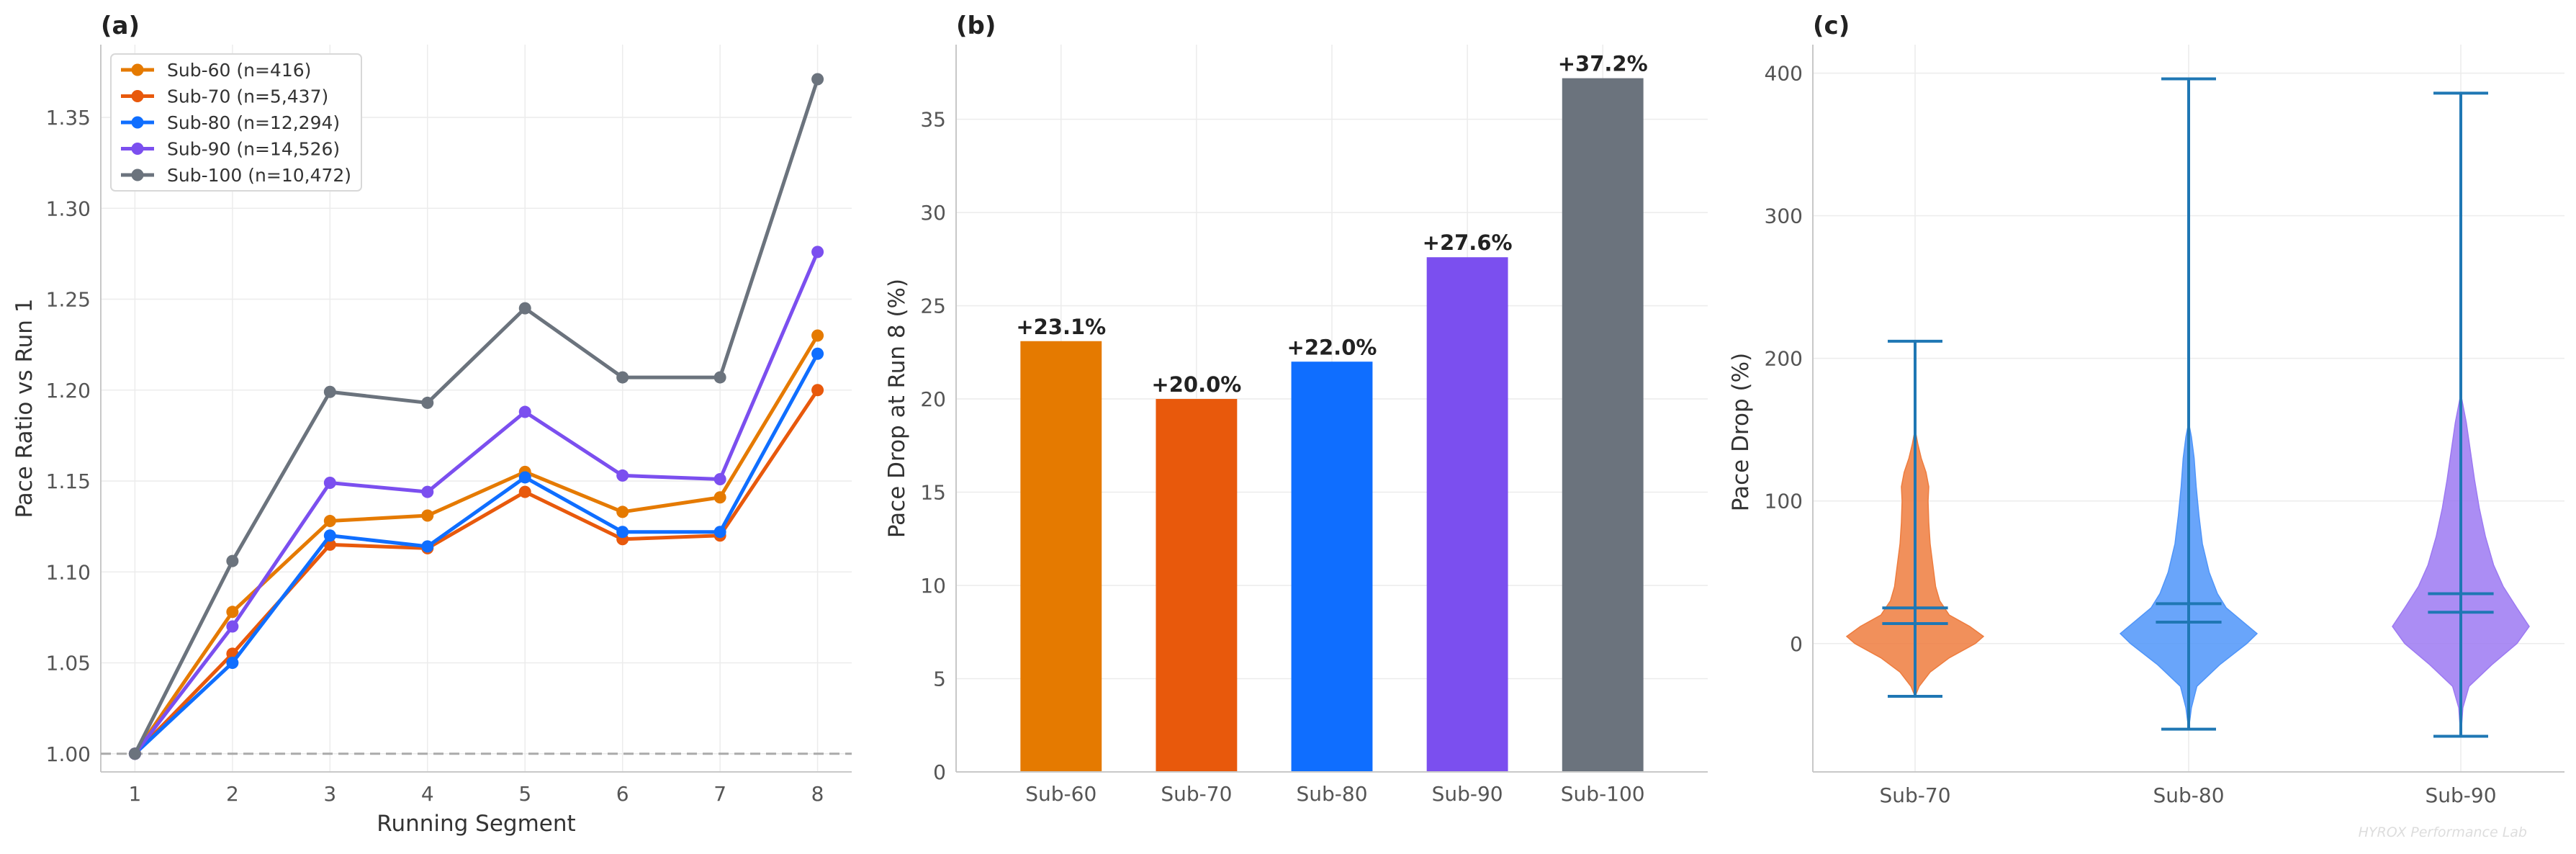  Describe the element at coordinates (1332, 347) in the screenshot. I see `bar-value-label: +22.0%` at that location.